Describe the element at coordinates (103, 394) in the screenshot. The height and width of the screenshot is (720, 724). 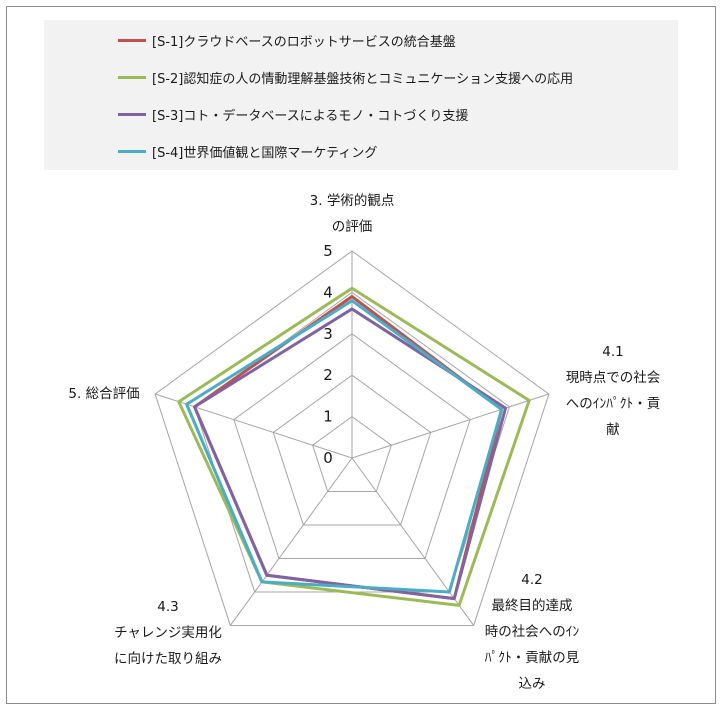
I see `axis-label-5-line-1: 5. 総合評価` at that location.